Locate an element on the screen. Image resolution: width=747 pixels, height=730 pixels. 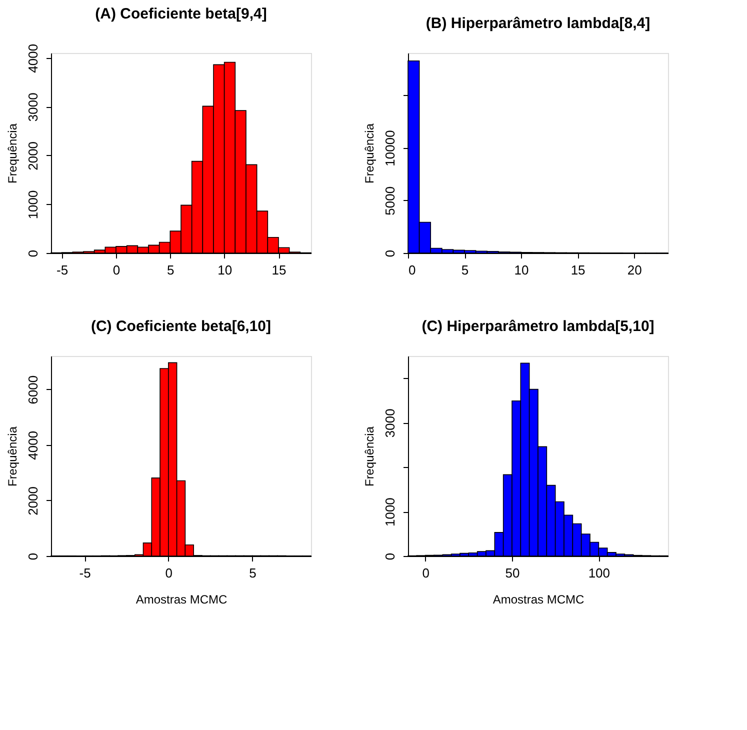
x-tick-label: 50 is located at coordinates (512, 573).